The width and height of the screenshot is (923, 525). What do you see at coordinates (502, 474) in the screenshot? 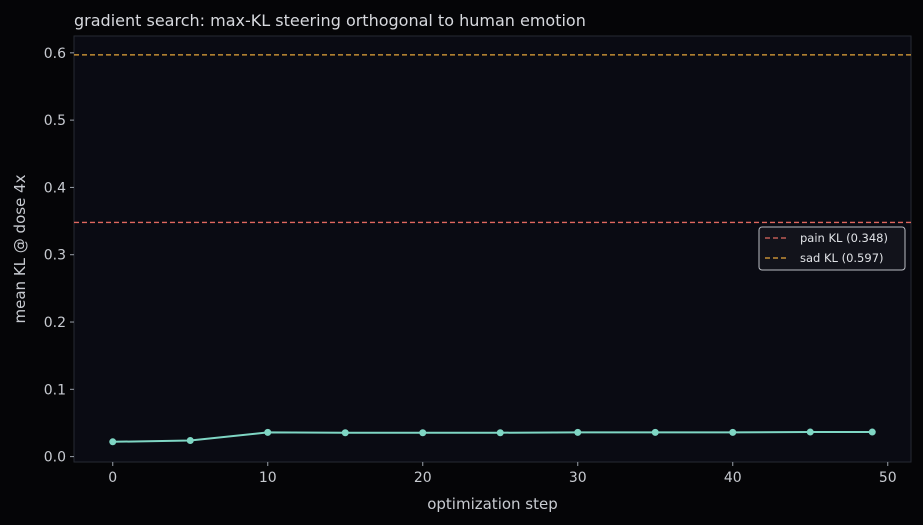
I see `x-axis-ticks: 0 10 20 30 40 50` at bounding box center [502, 474].